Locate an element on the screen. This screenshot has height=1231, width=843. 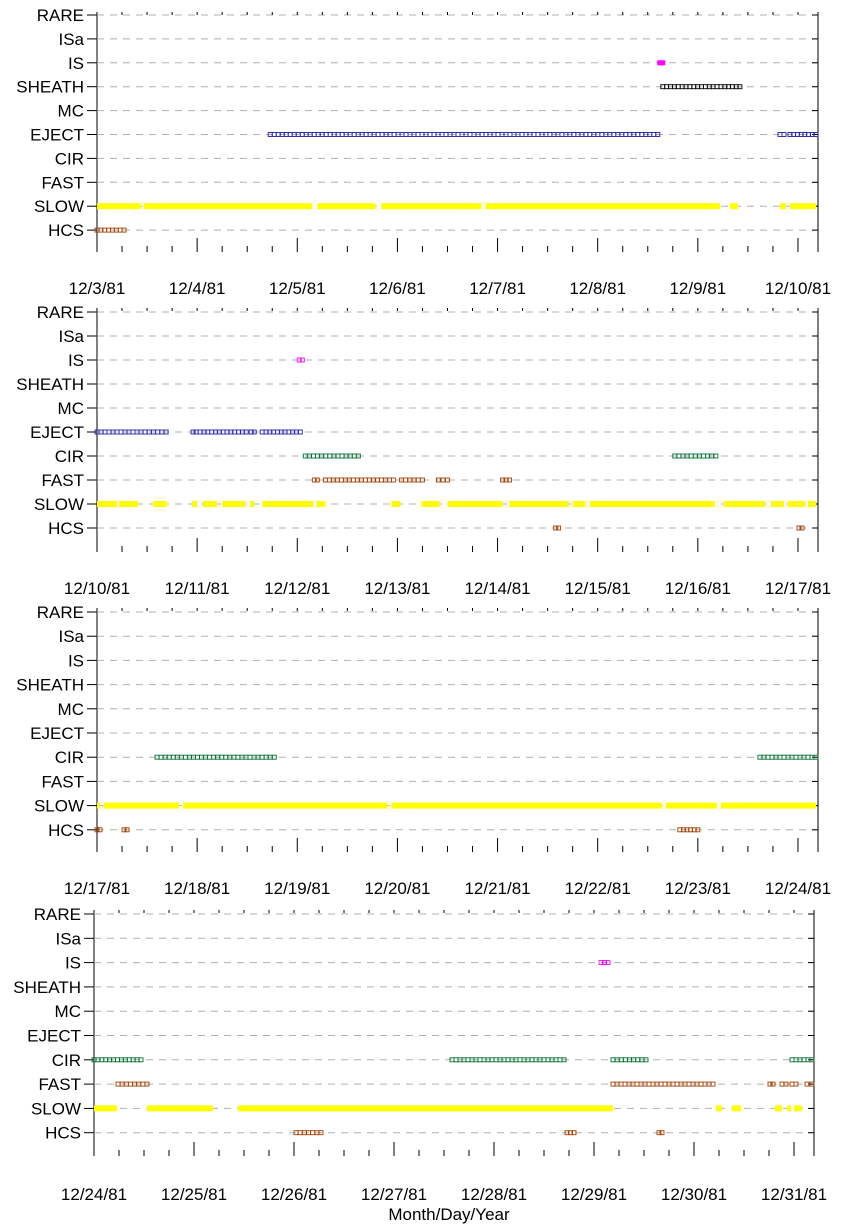
x-tick-label: 12/27/81 is located at coordinates (394, 1194).